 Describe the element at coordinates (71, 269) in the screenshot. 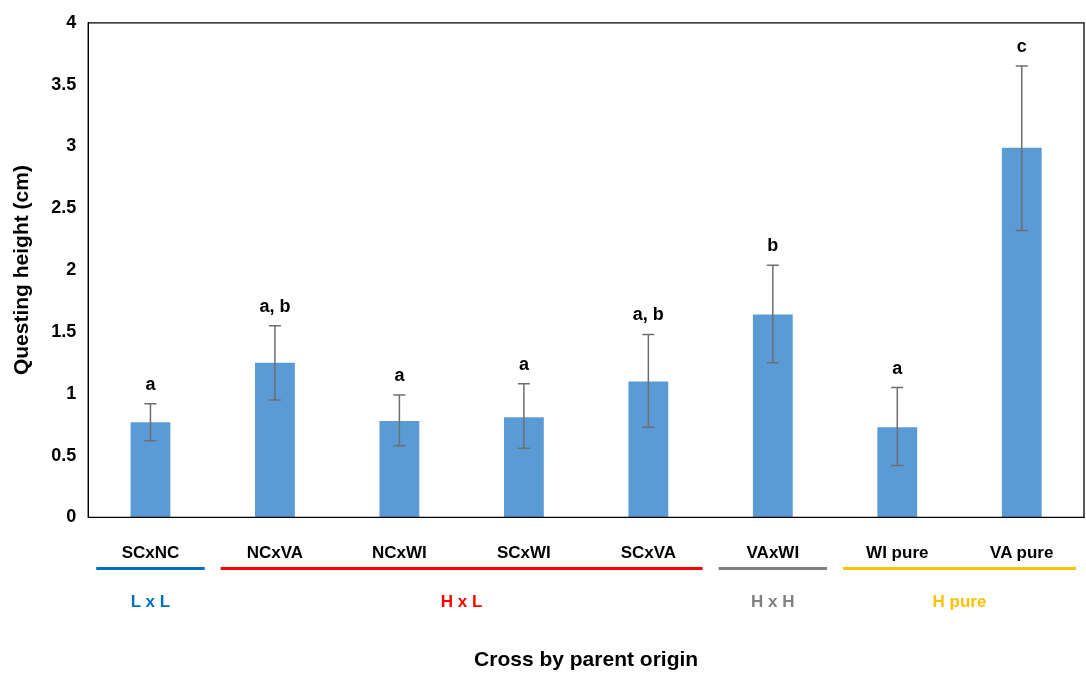

I see `y-tick-label: 2` at that location.